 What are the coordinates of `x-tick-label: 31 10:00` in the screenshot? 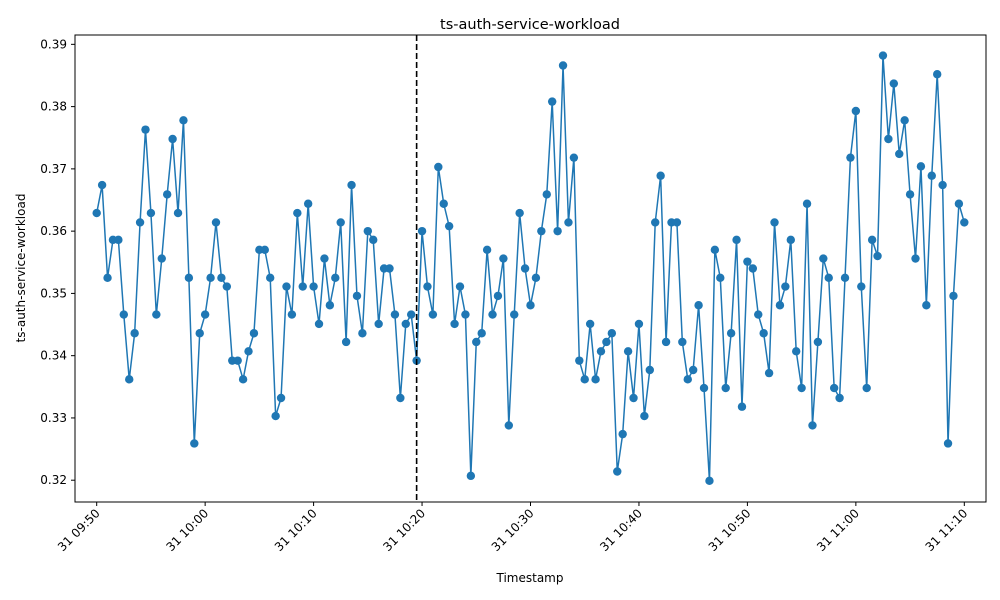 It's located at (187, 530).